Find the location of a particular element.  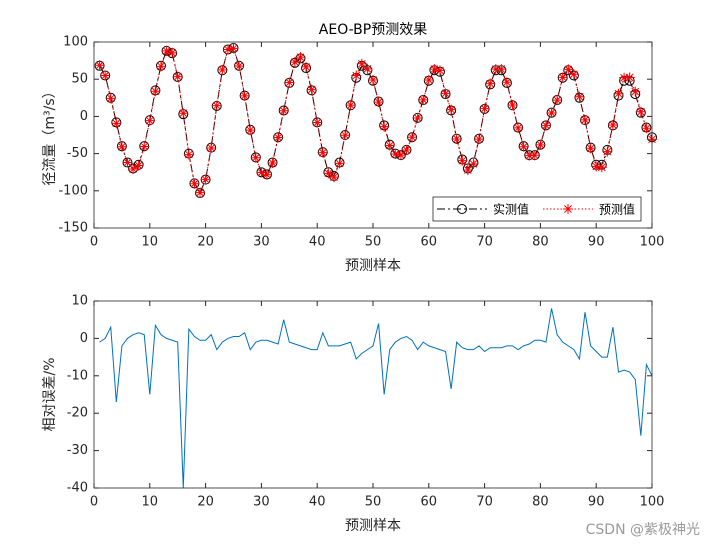

chart-title: AEO-BP预测效果 is located at coordinates (373, 30).